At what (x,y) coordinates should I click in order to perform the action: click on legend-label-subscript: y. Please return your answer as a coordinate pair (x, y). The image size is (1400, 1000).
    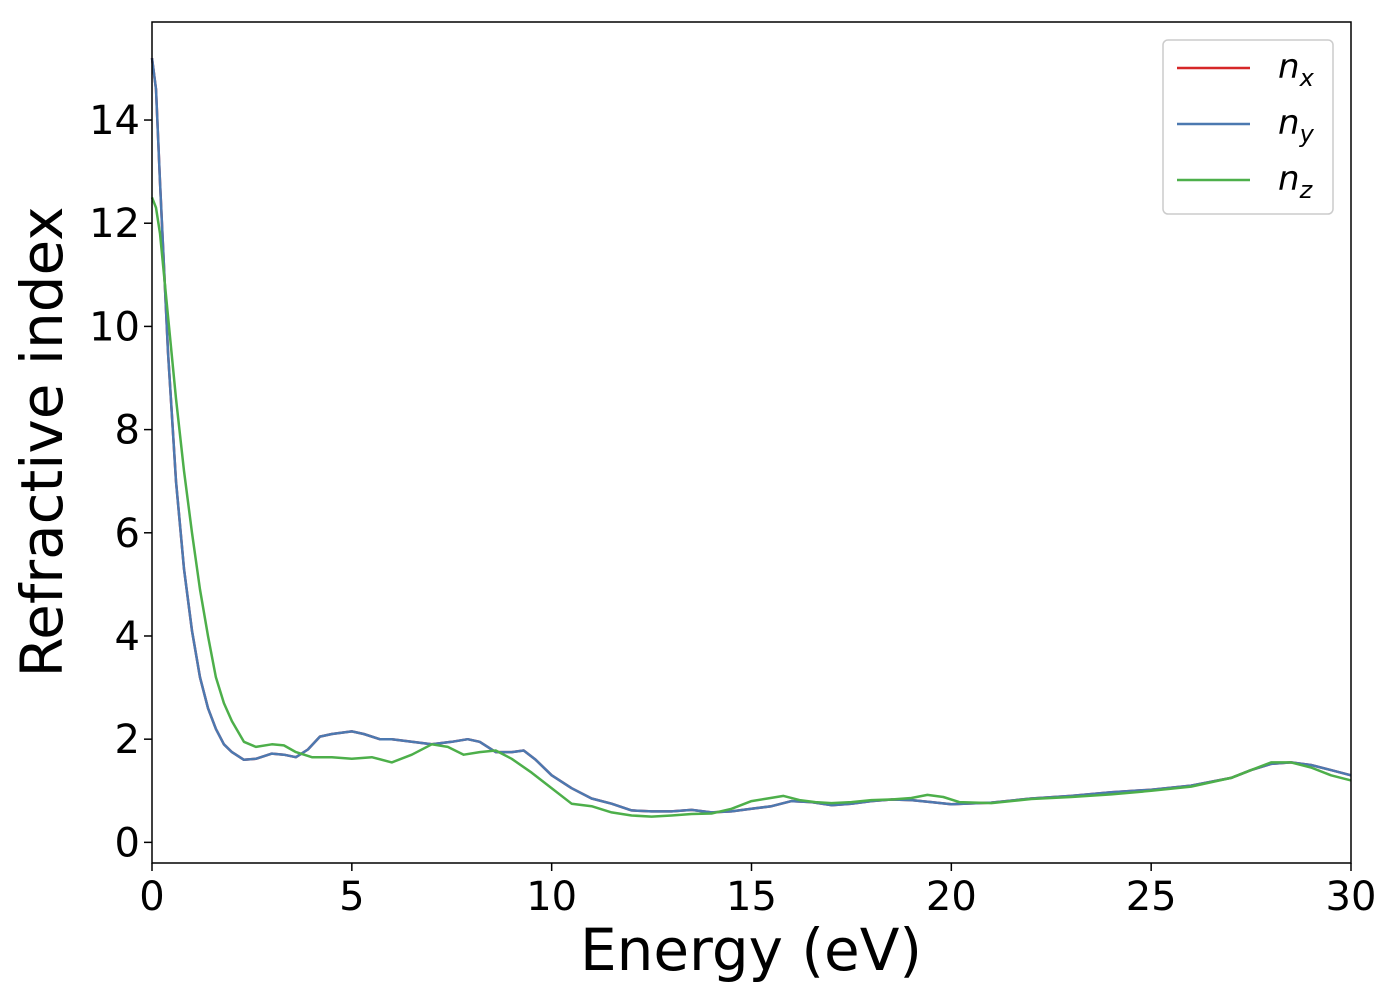
    Looking at the image, I should click on (1307, 134).